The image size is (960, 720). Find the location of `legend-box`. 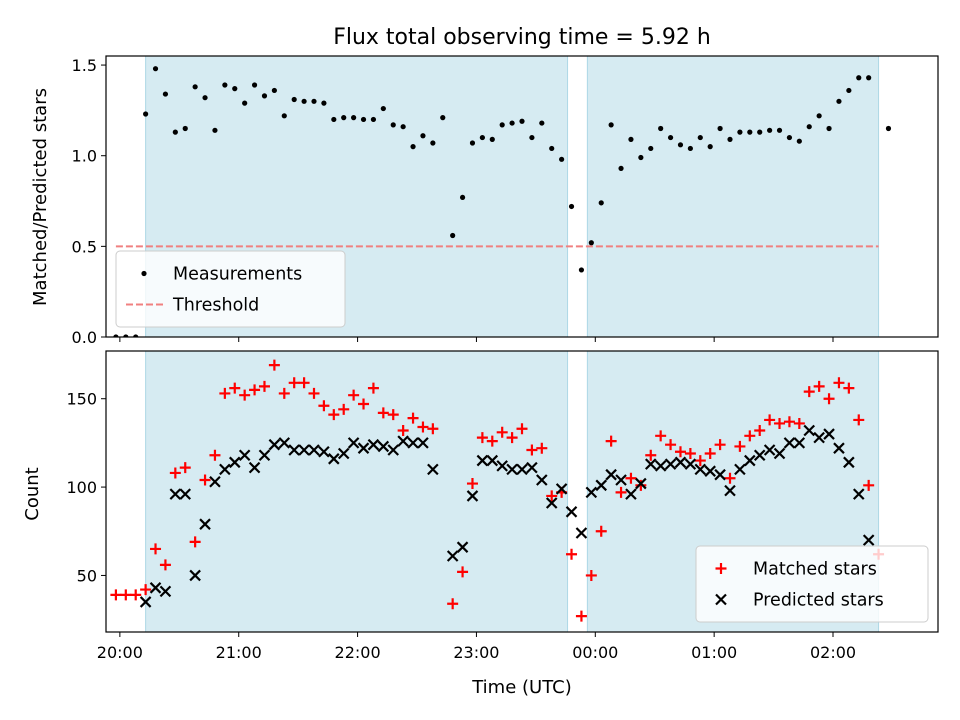

legend-box is located at coordinates (230, 289).